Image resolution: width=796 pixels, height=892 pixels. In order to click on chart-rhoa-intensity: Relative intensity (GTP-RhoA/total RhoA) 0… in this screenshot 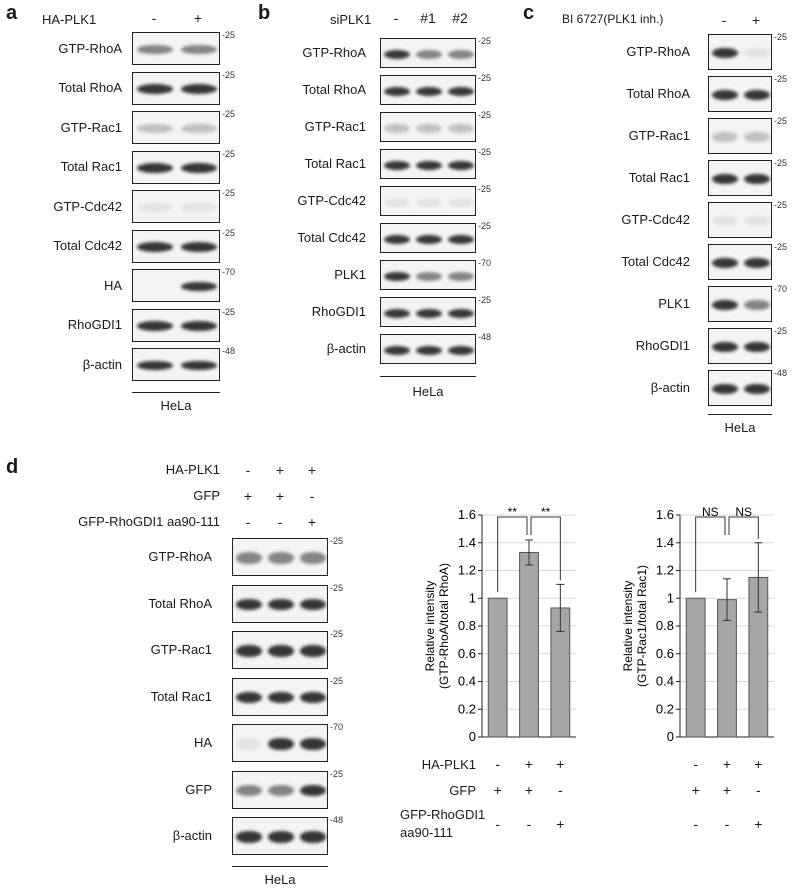, I will do `click(499, 624)`.